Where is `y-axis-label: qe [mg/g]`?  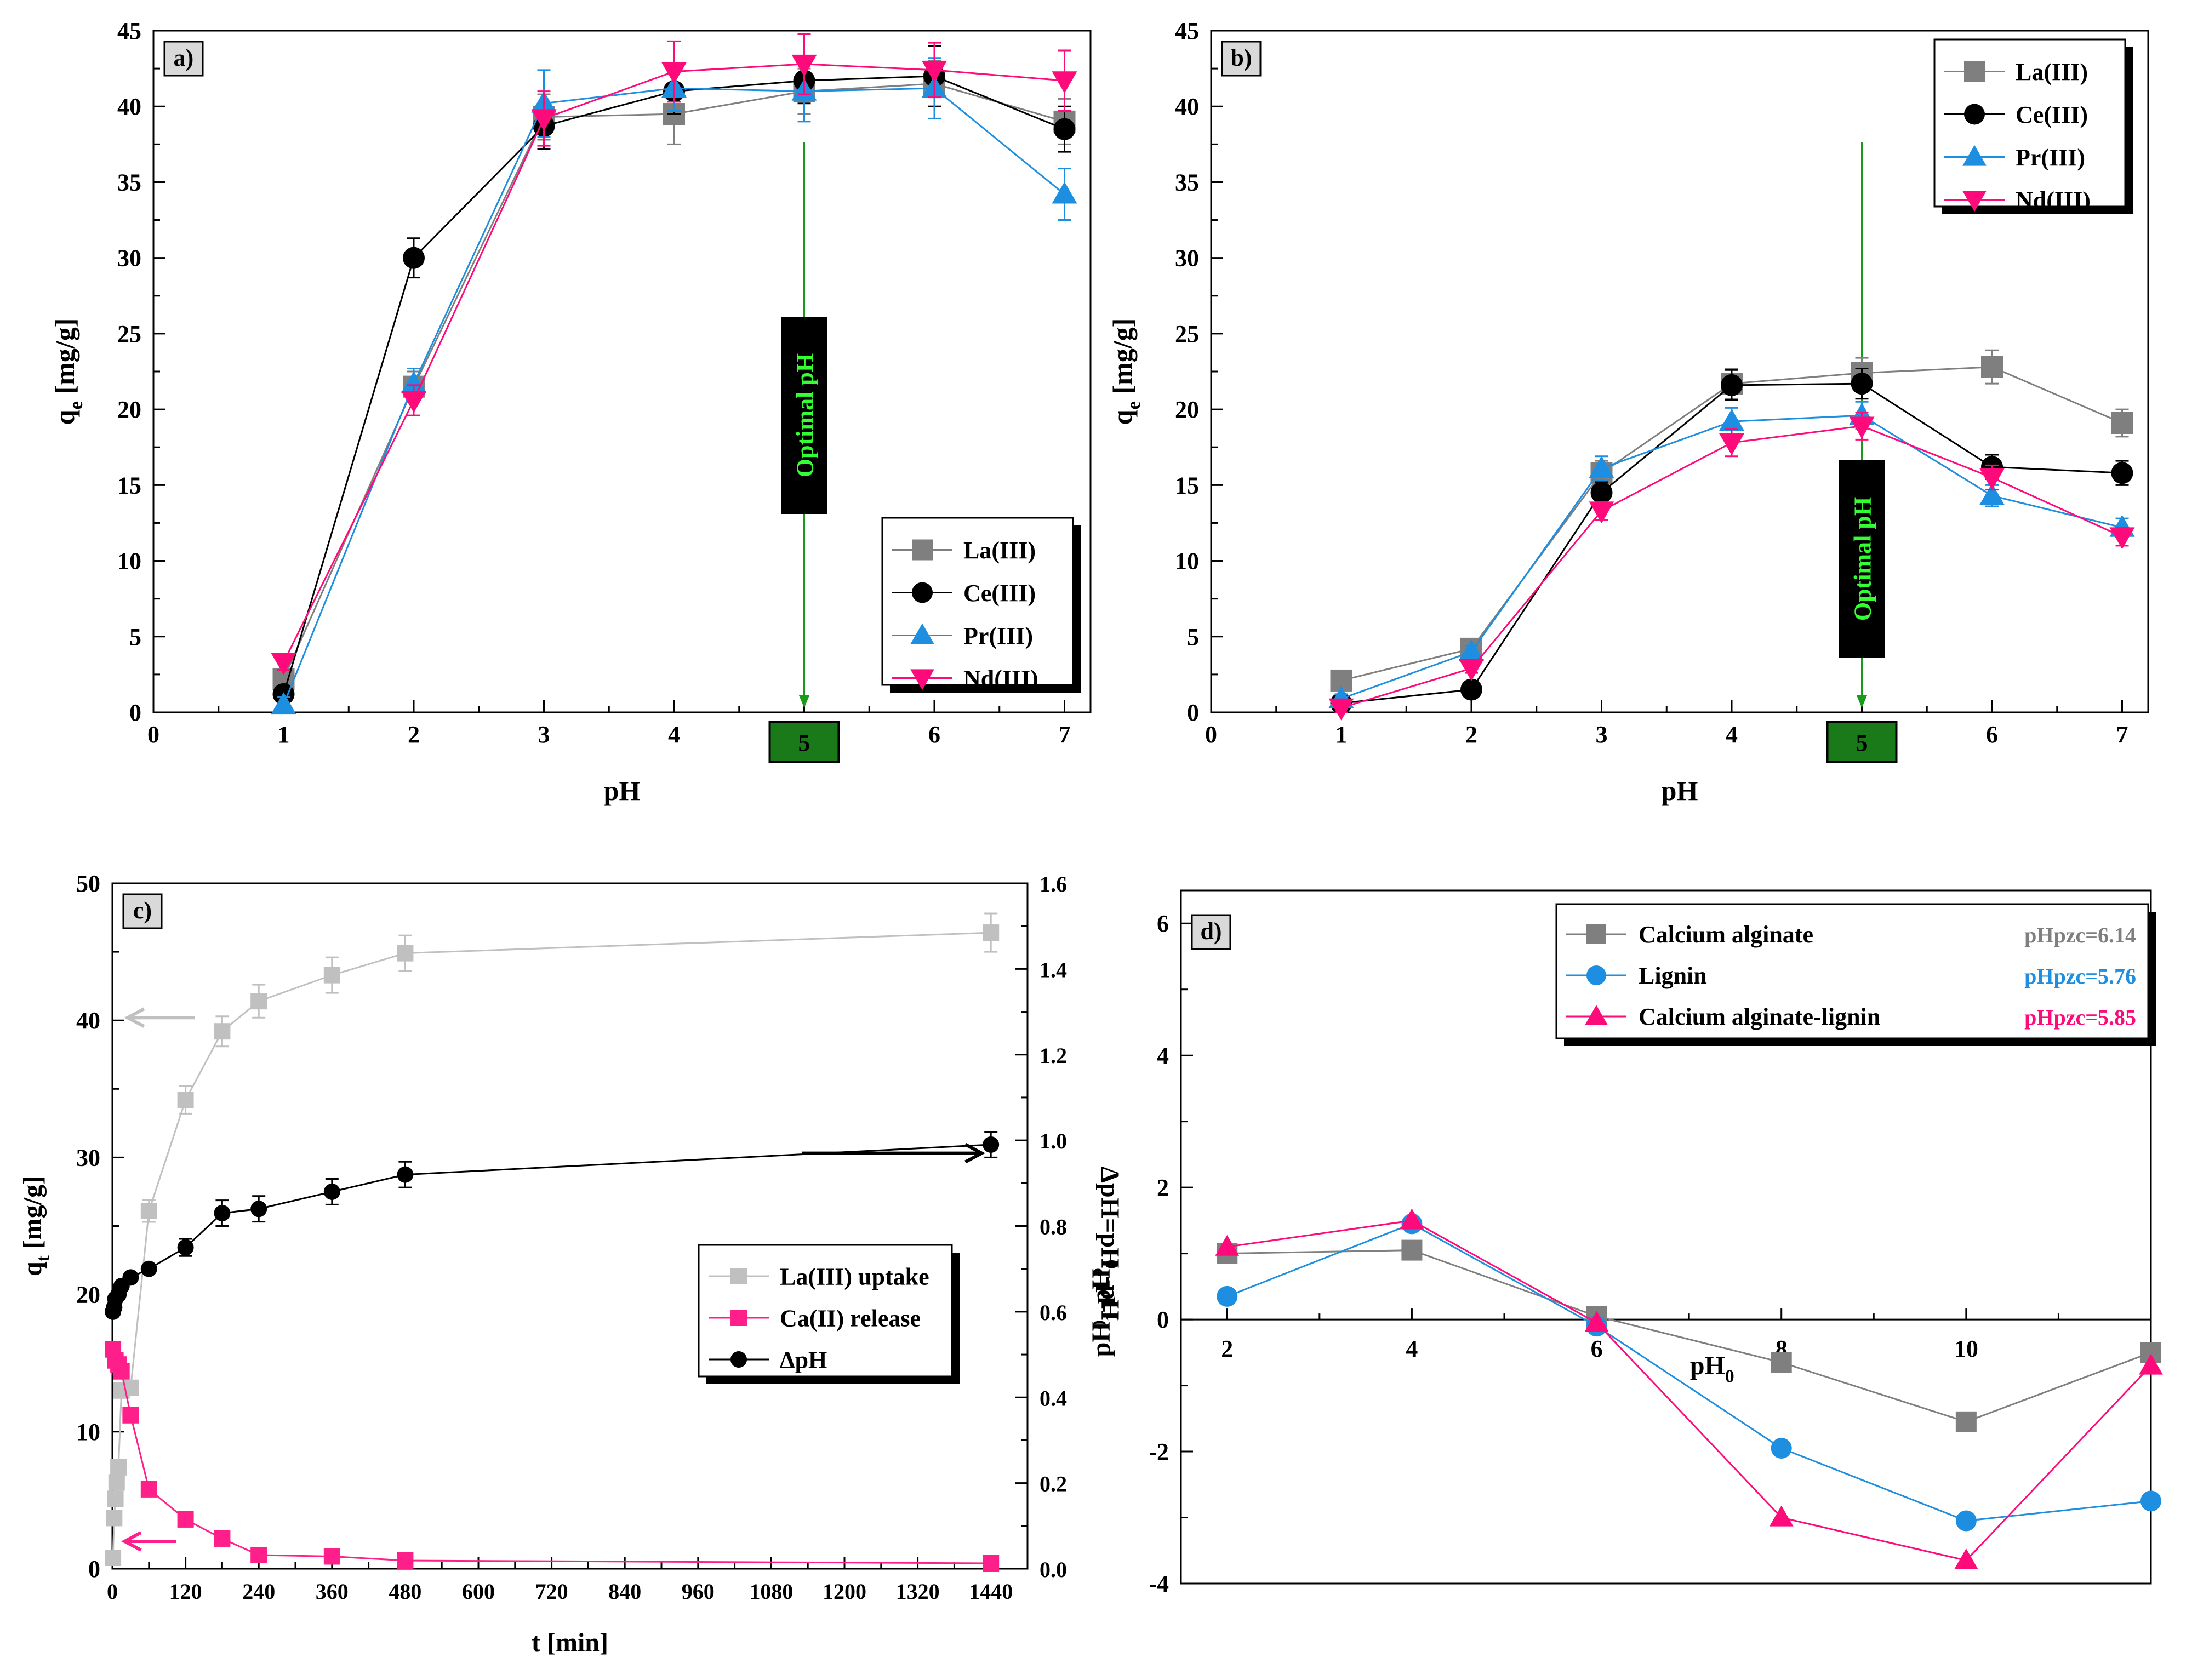
y-axis-label: qe [mg/g] is located at coordinates (68, 371).